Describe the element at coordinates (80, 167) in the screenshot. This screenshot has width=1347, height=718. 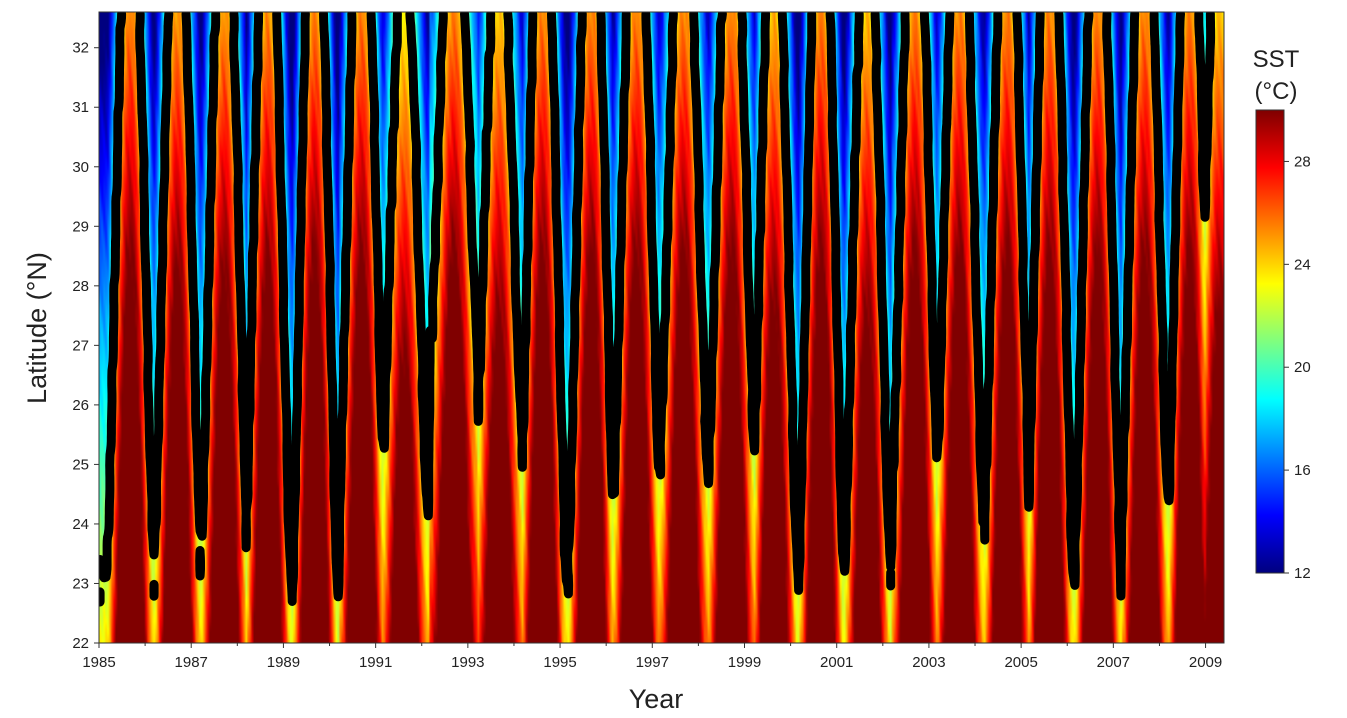
I see `y-tick-label: 30` at that location.